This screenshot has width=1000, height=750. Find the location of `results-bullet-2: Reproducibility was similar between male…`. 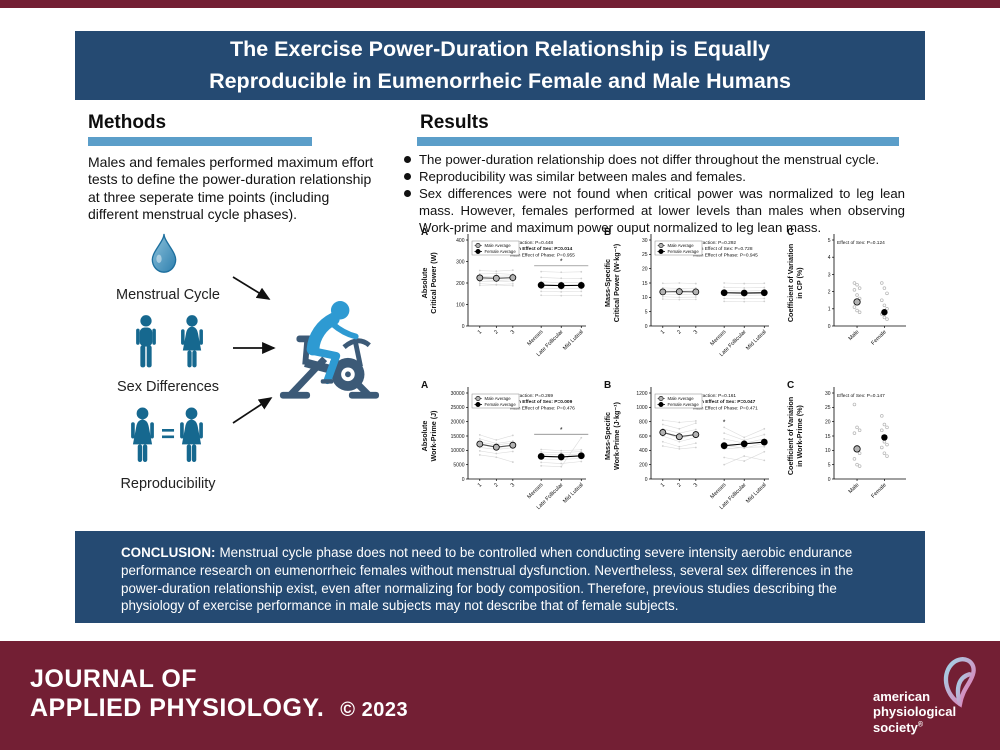

results-bullet-2: Reproducibility was similar between male… is located at coordinates (654, 177).